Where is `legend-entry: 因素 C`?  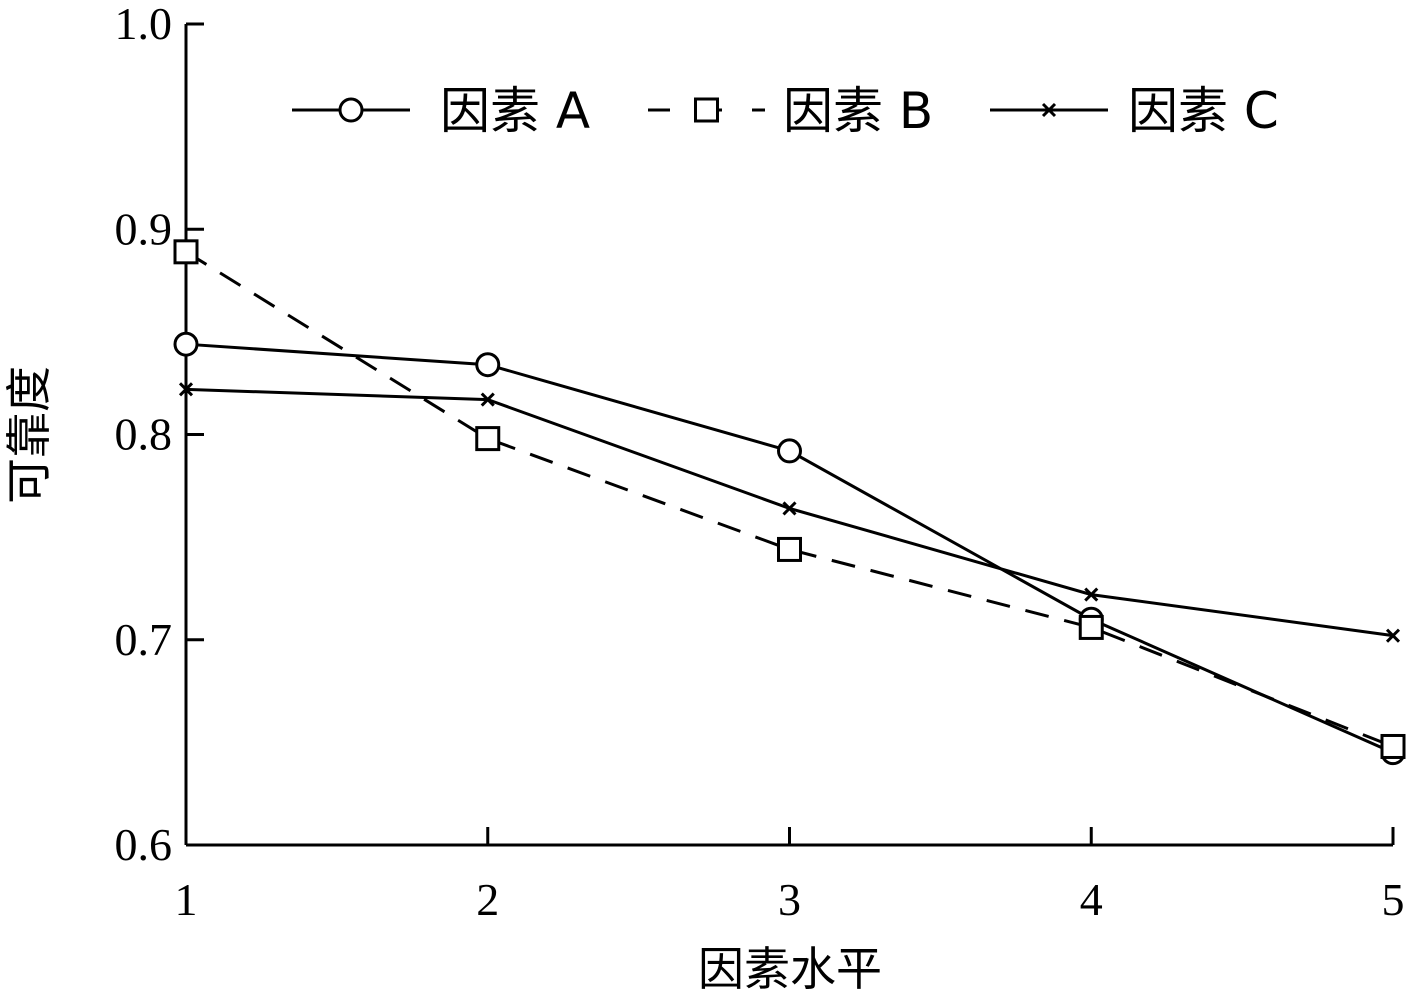
legend-entry: 因素 C is located at coordinates (1134, 111).